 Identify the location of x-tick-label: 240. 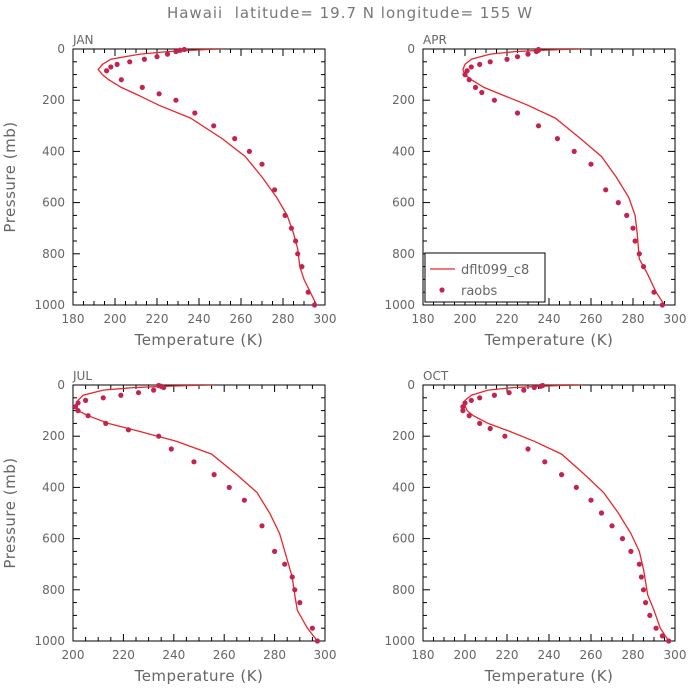
(173, 655).